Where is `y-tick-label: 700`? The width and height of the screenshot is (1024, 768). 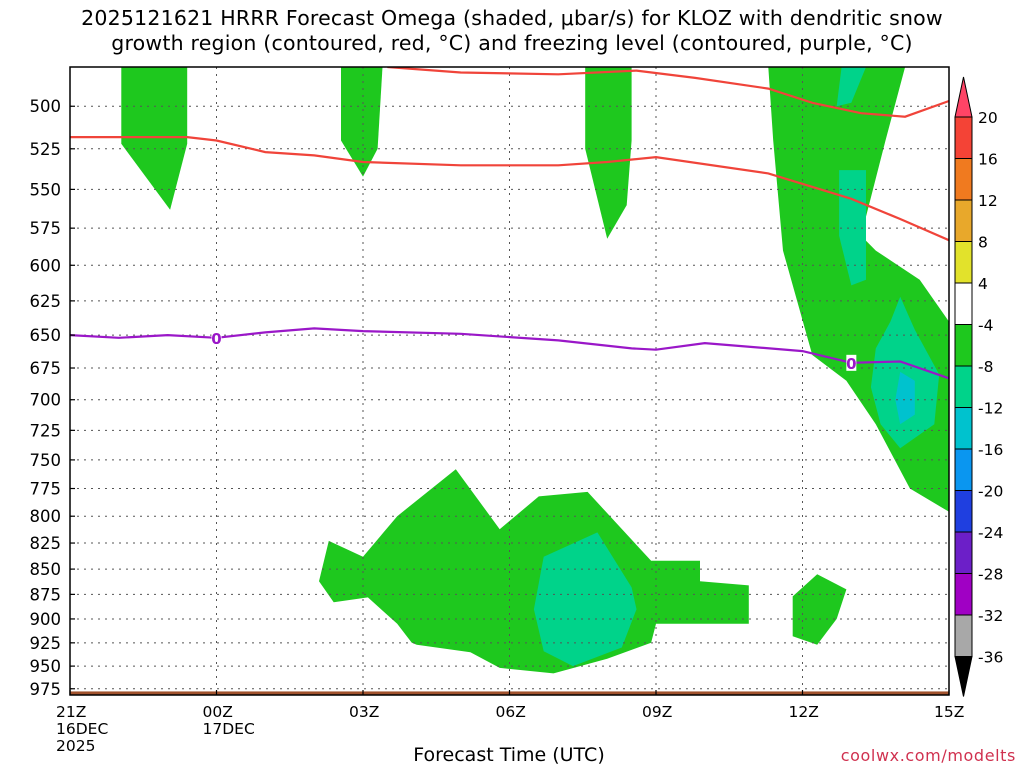
y-tick-label: 700 is located at coordinates (46, 400).